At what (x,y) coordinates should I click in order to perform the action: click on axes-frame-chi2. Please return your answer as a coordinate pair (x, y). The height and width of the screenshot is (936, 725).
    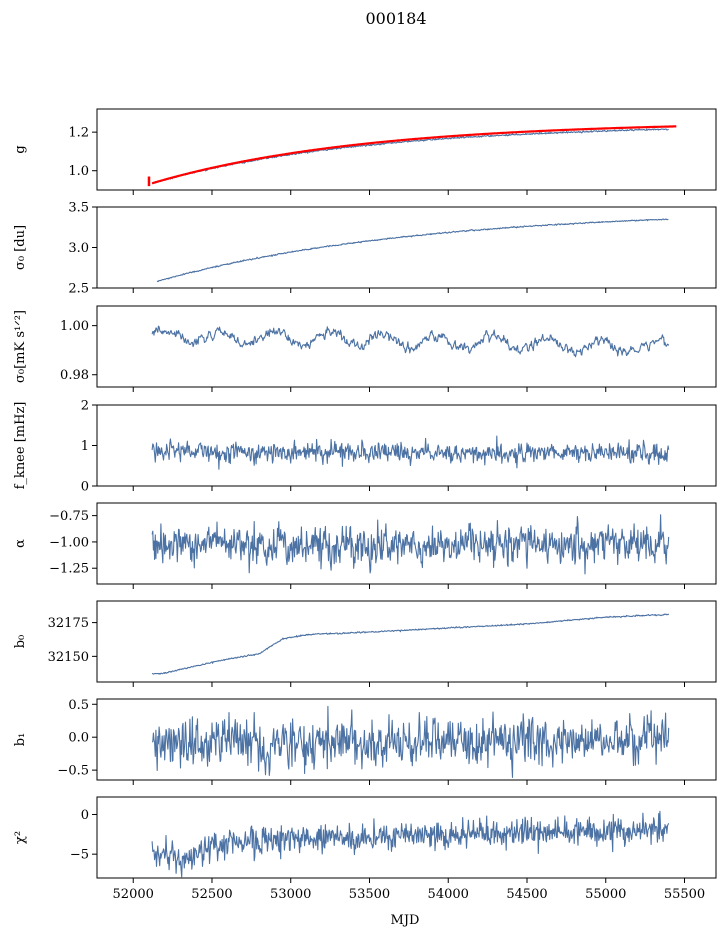
    Looking at the image, I should click on (406, 837).